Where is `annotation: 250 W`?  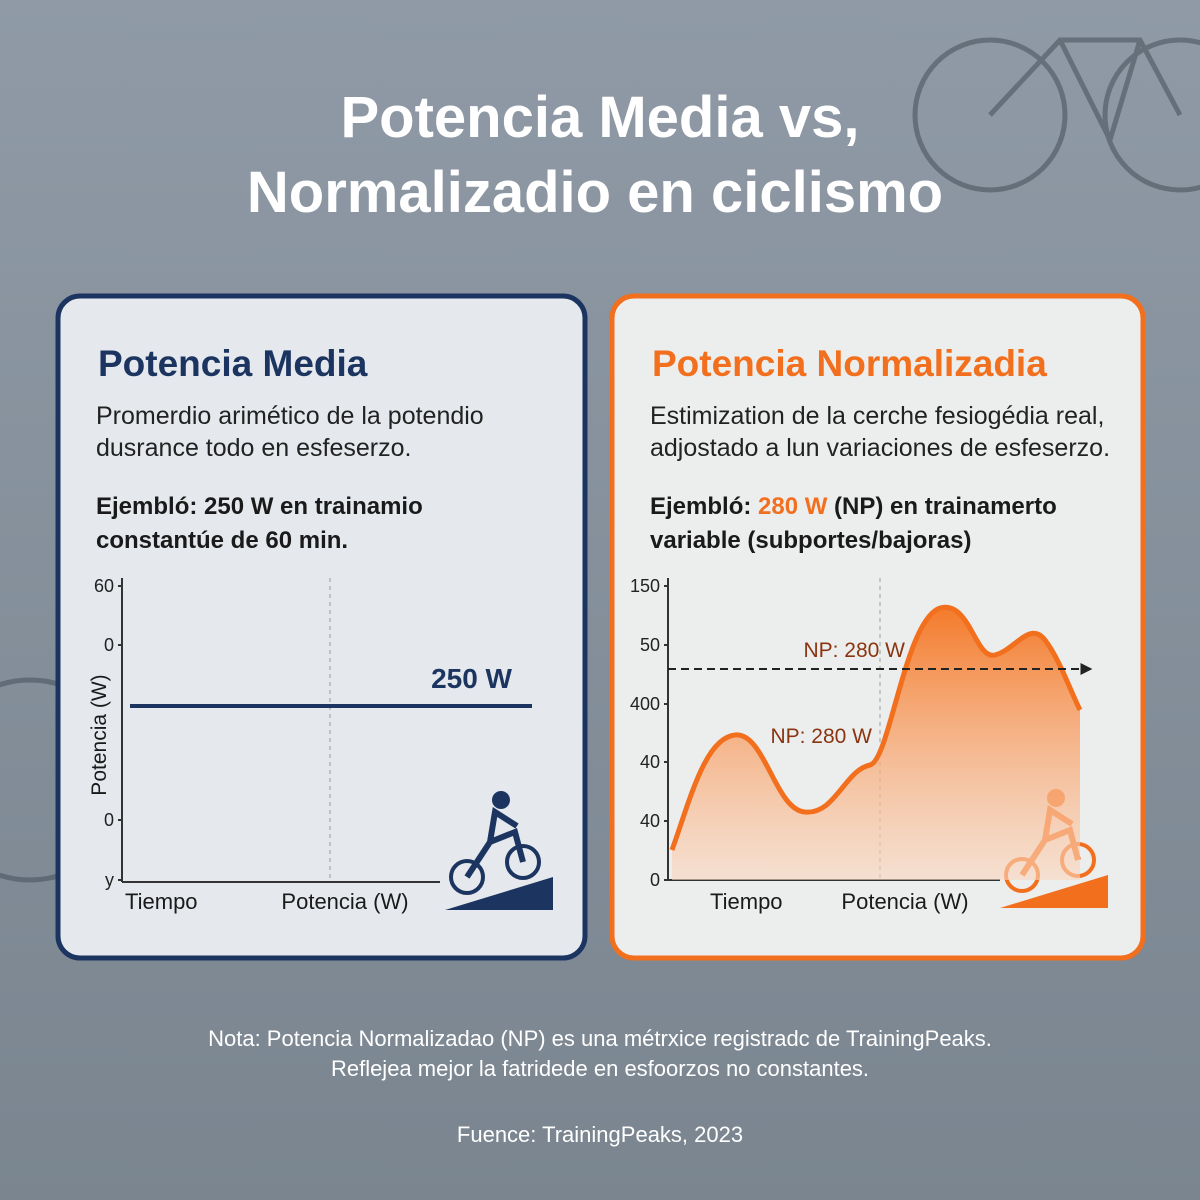
annotation: 250 W is located at coordinates (471, 678).